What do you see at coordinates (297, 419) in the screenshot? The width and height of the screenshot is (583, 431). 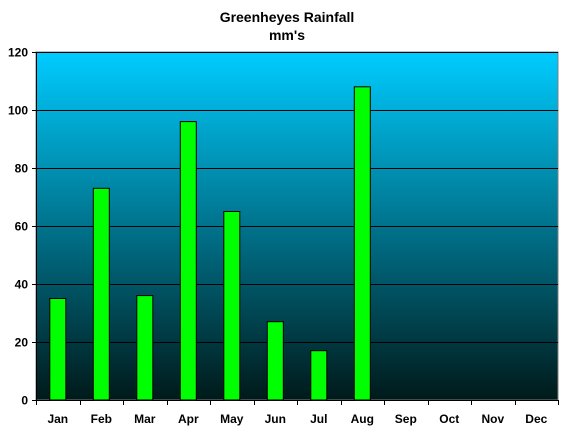 I see `x-tick-labels: Jan Feb Mar Apr May Jun Jul Aug Sep Oct Nov Dec` at bounding box center [297, 419].